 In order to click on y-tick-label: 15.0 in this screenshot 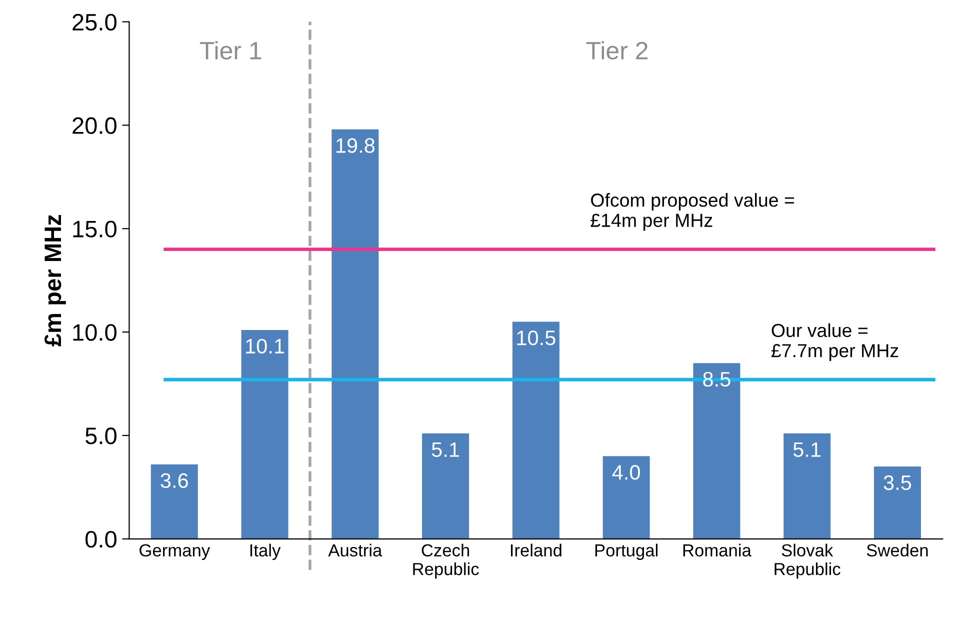, I will do `click(94, 229)`.